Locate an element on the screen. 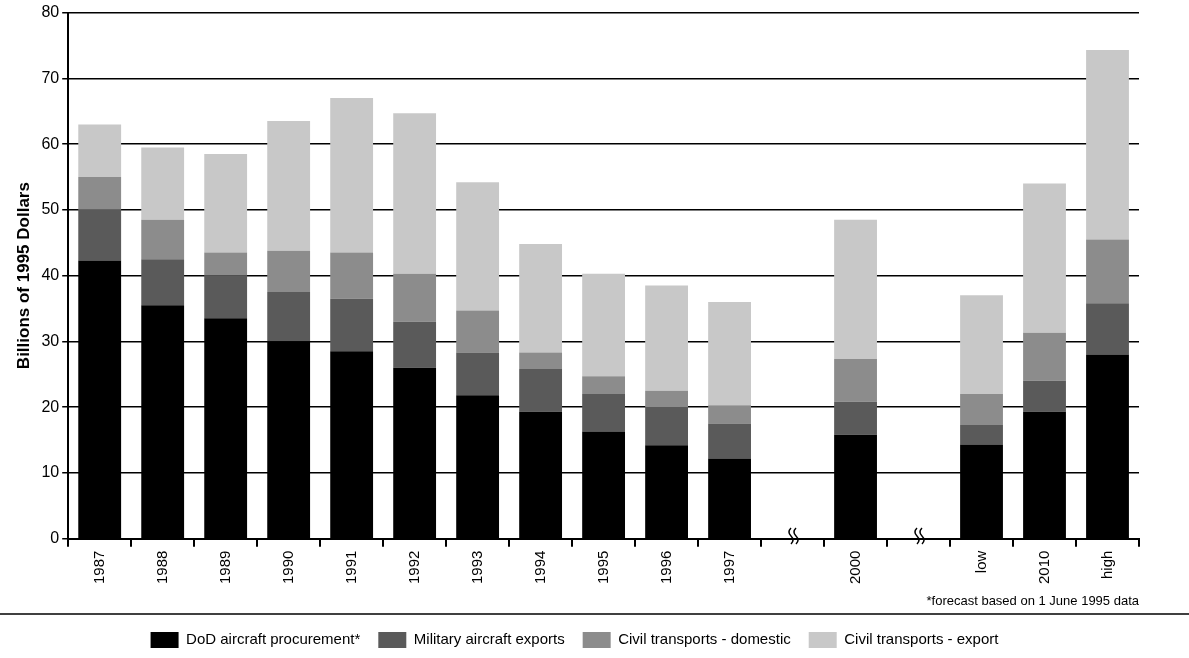 The width and height of the screenshot is (1189, 658). x-tick-label: 1987 is located at coordinates (98, 567).